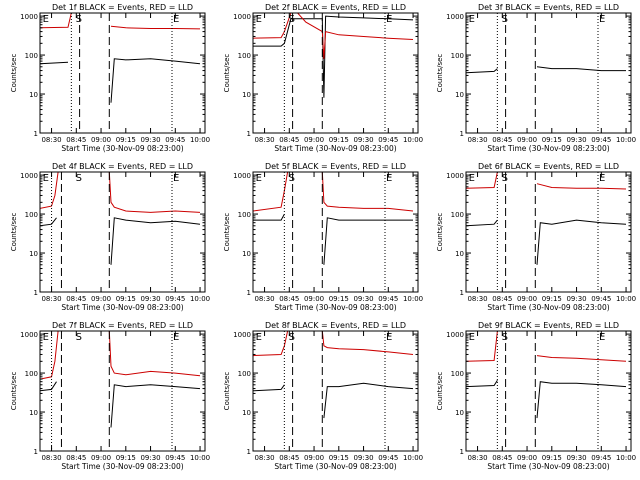  Describe the element at coordinates (335, 166) in the screenshot. I see `chart-title: Det 5f BLACK = Events, RED = LLD` at that location.